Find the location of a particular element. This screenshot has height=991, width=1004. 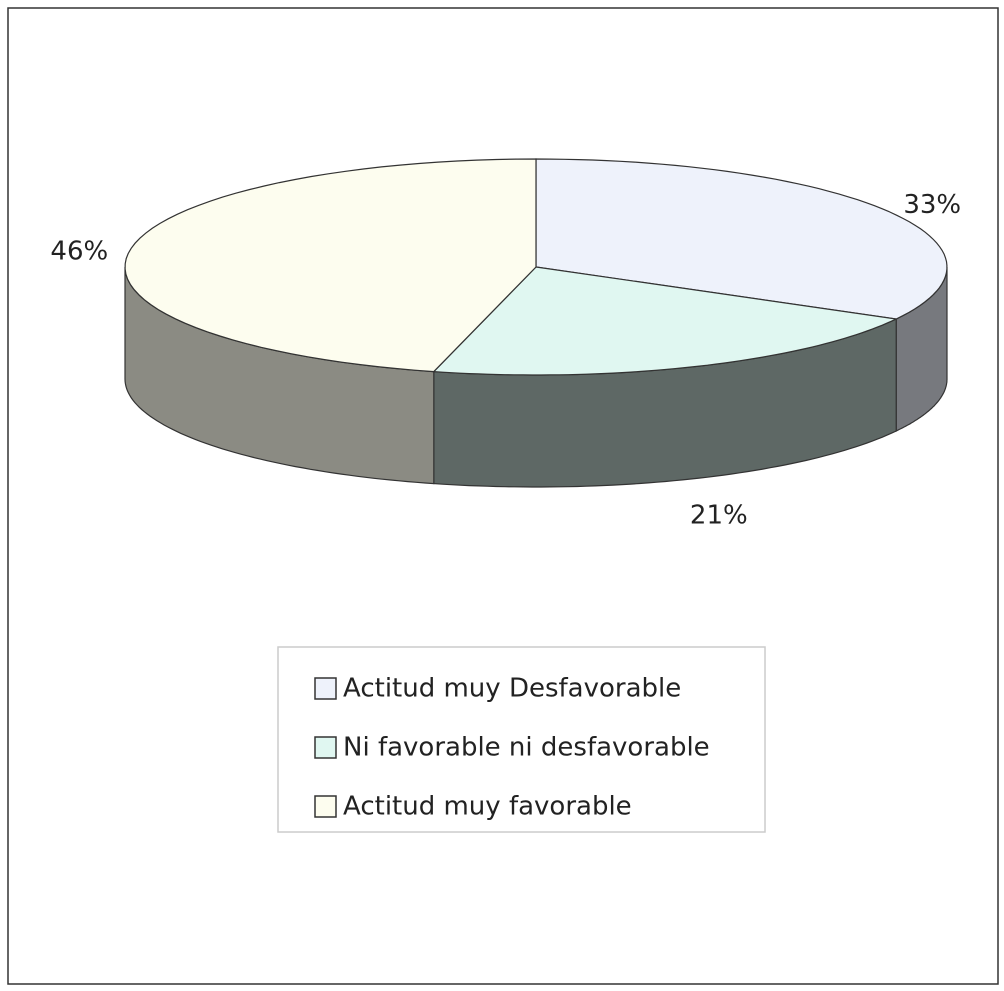

legend-box is located at coordinates (521, 739).